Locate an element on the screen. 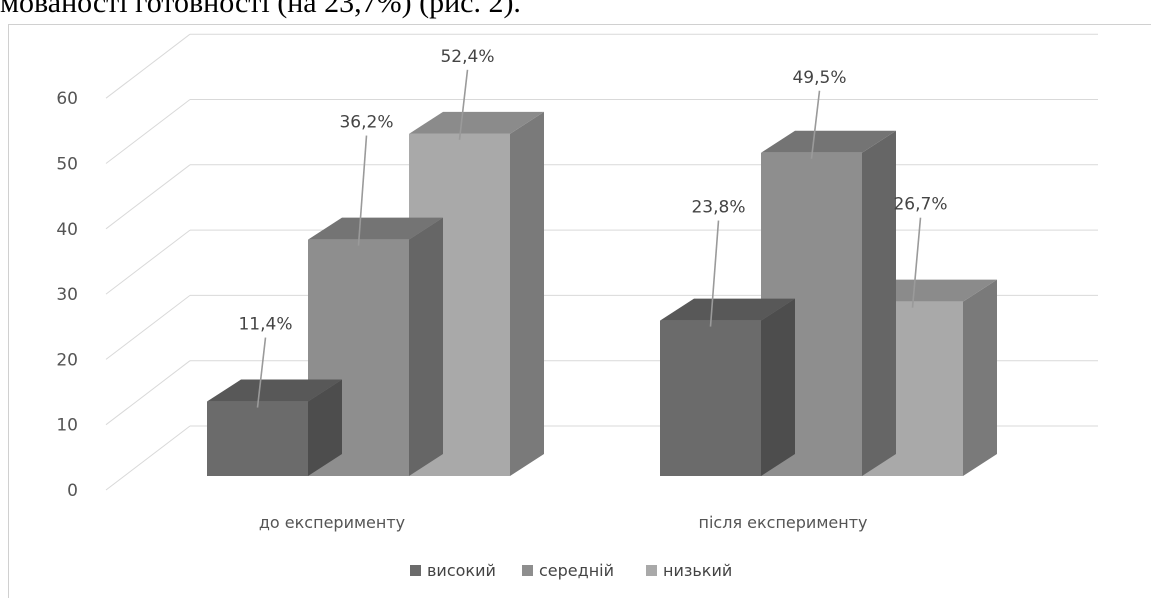 The width and height of the screenshot is (1151, 598). svg-text: 49,5% is located at coordinates (819, 78).